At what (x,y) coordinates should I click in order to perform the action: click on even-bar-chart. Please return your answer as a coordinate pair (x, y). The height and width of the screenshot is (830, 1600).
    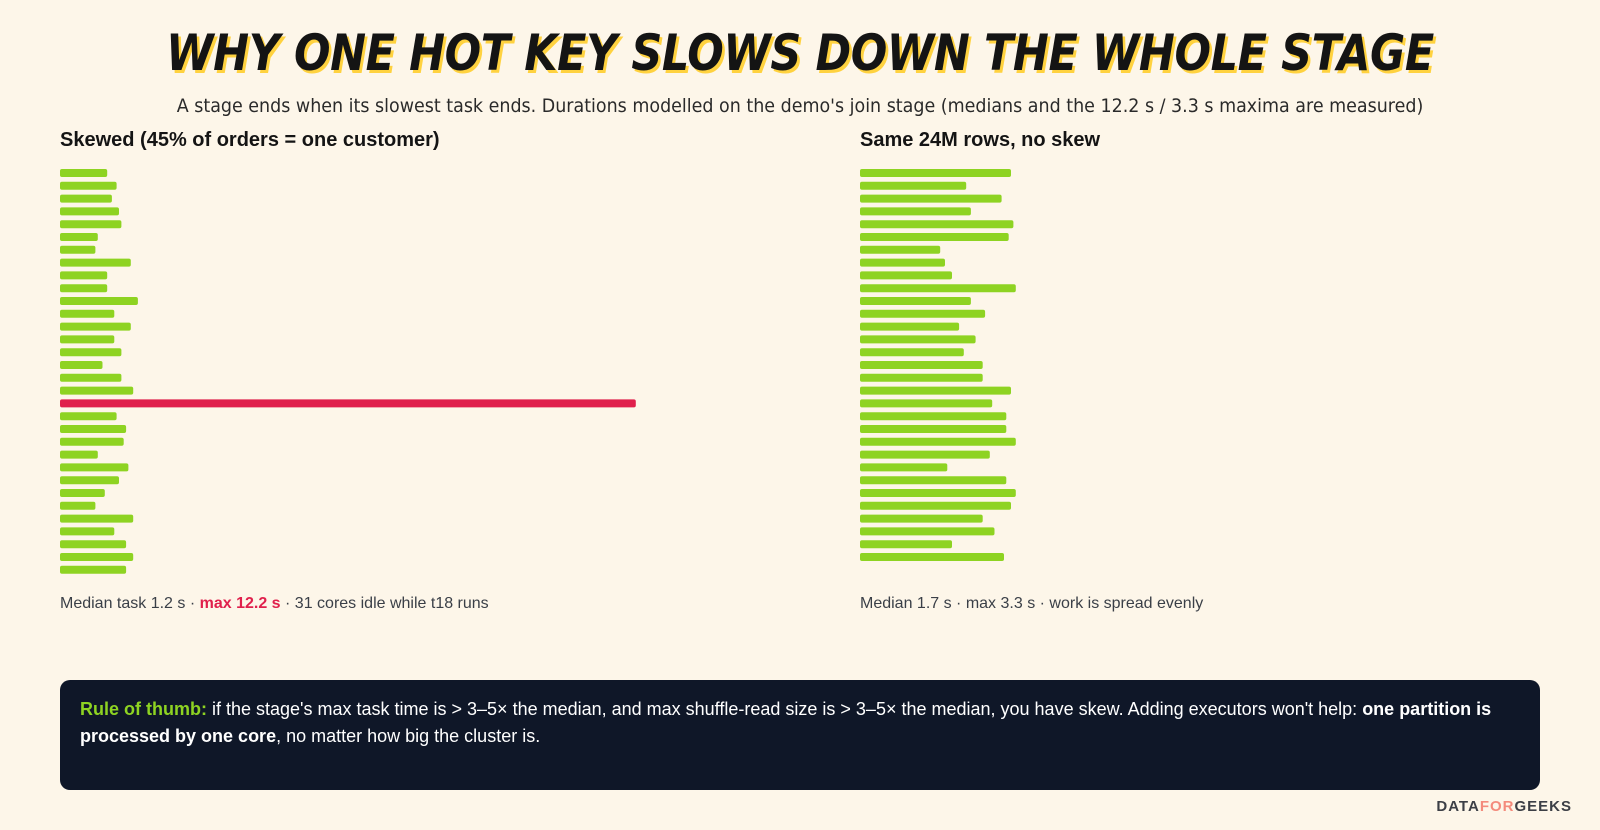
    Looking at the image, I should click on (938, 365).